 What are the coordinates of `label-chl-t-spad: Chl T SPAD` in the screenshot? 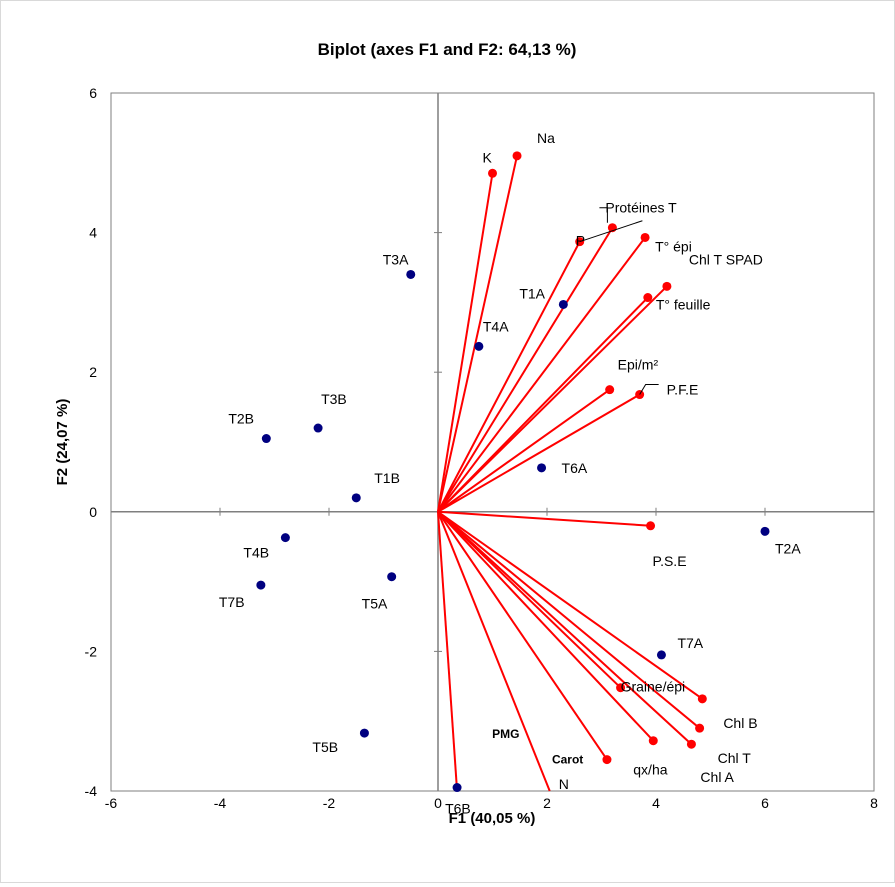 It's located at (726, 259).